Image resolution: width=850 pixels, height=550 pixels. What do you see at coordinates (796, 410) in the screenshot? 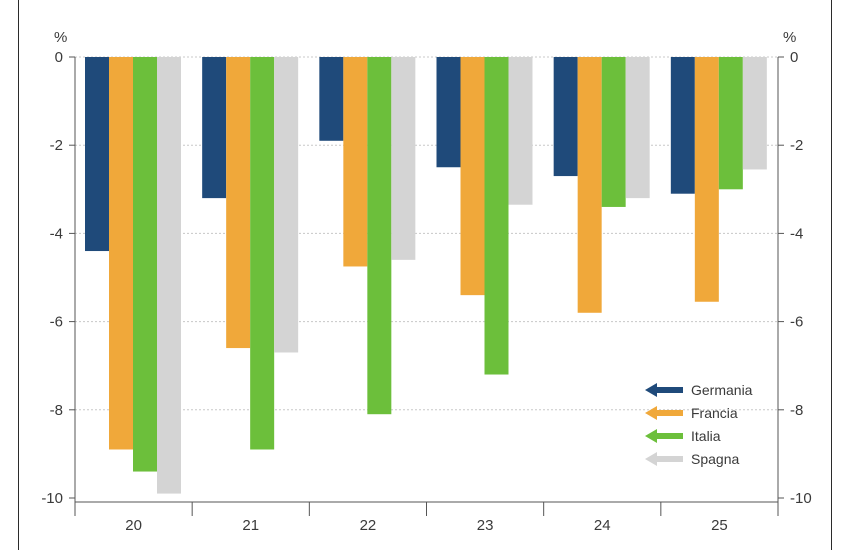
I see `y-tick-label-right: -8` at bounding box center [796, 410].